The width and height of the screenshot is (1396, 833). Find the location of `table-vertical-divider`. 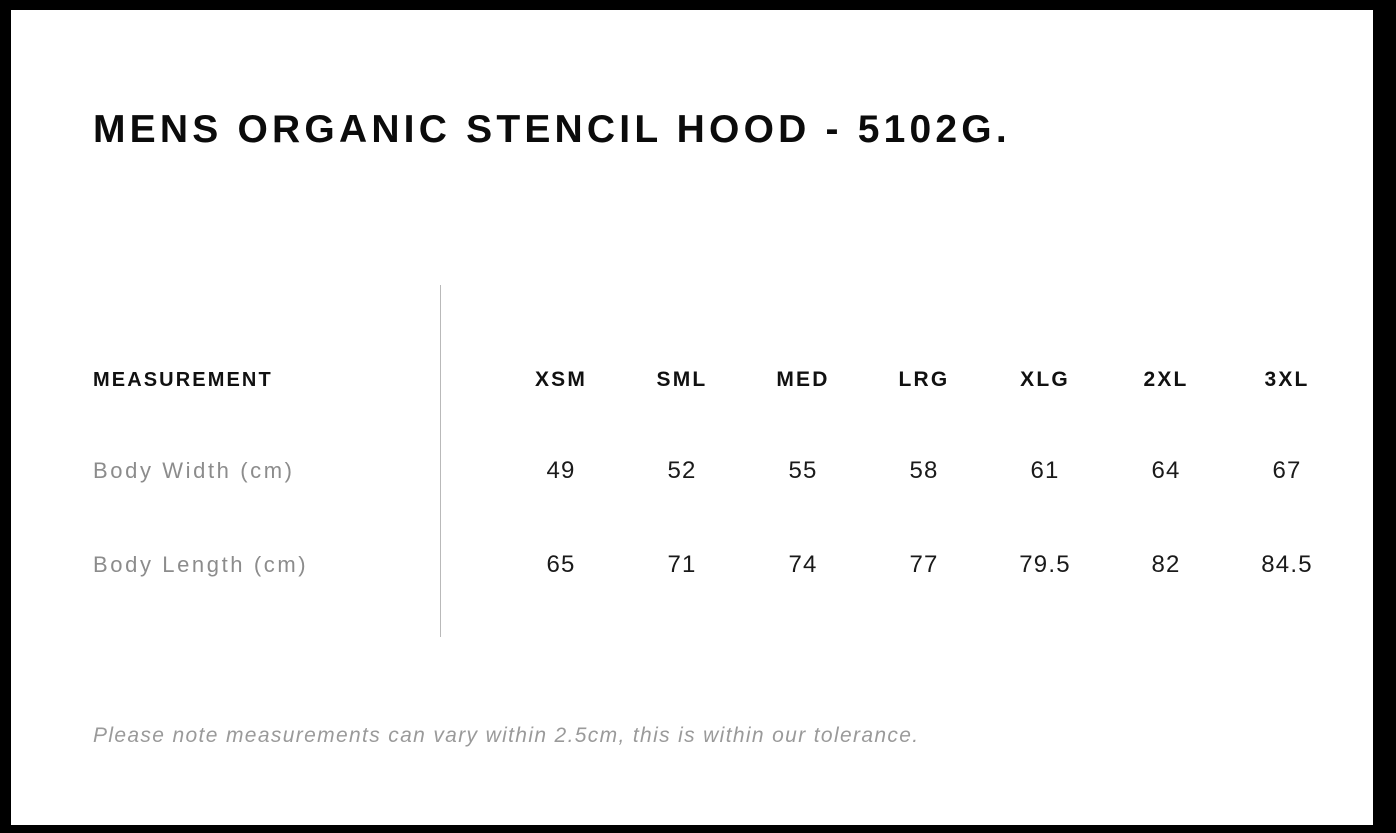

table-vertical-divider is located at coordinates (440, 461).